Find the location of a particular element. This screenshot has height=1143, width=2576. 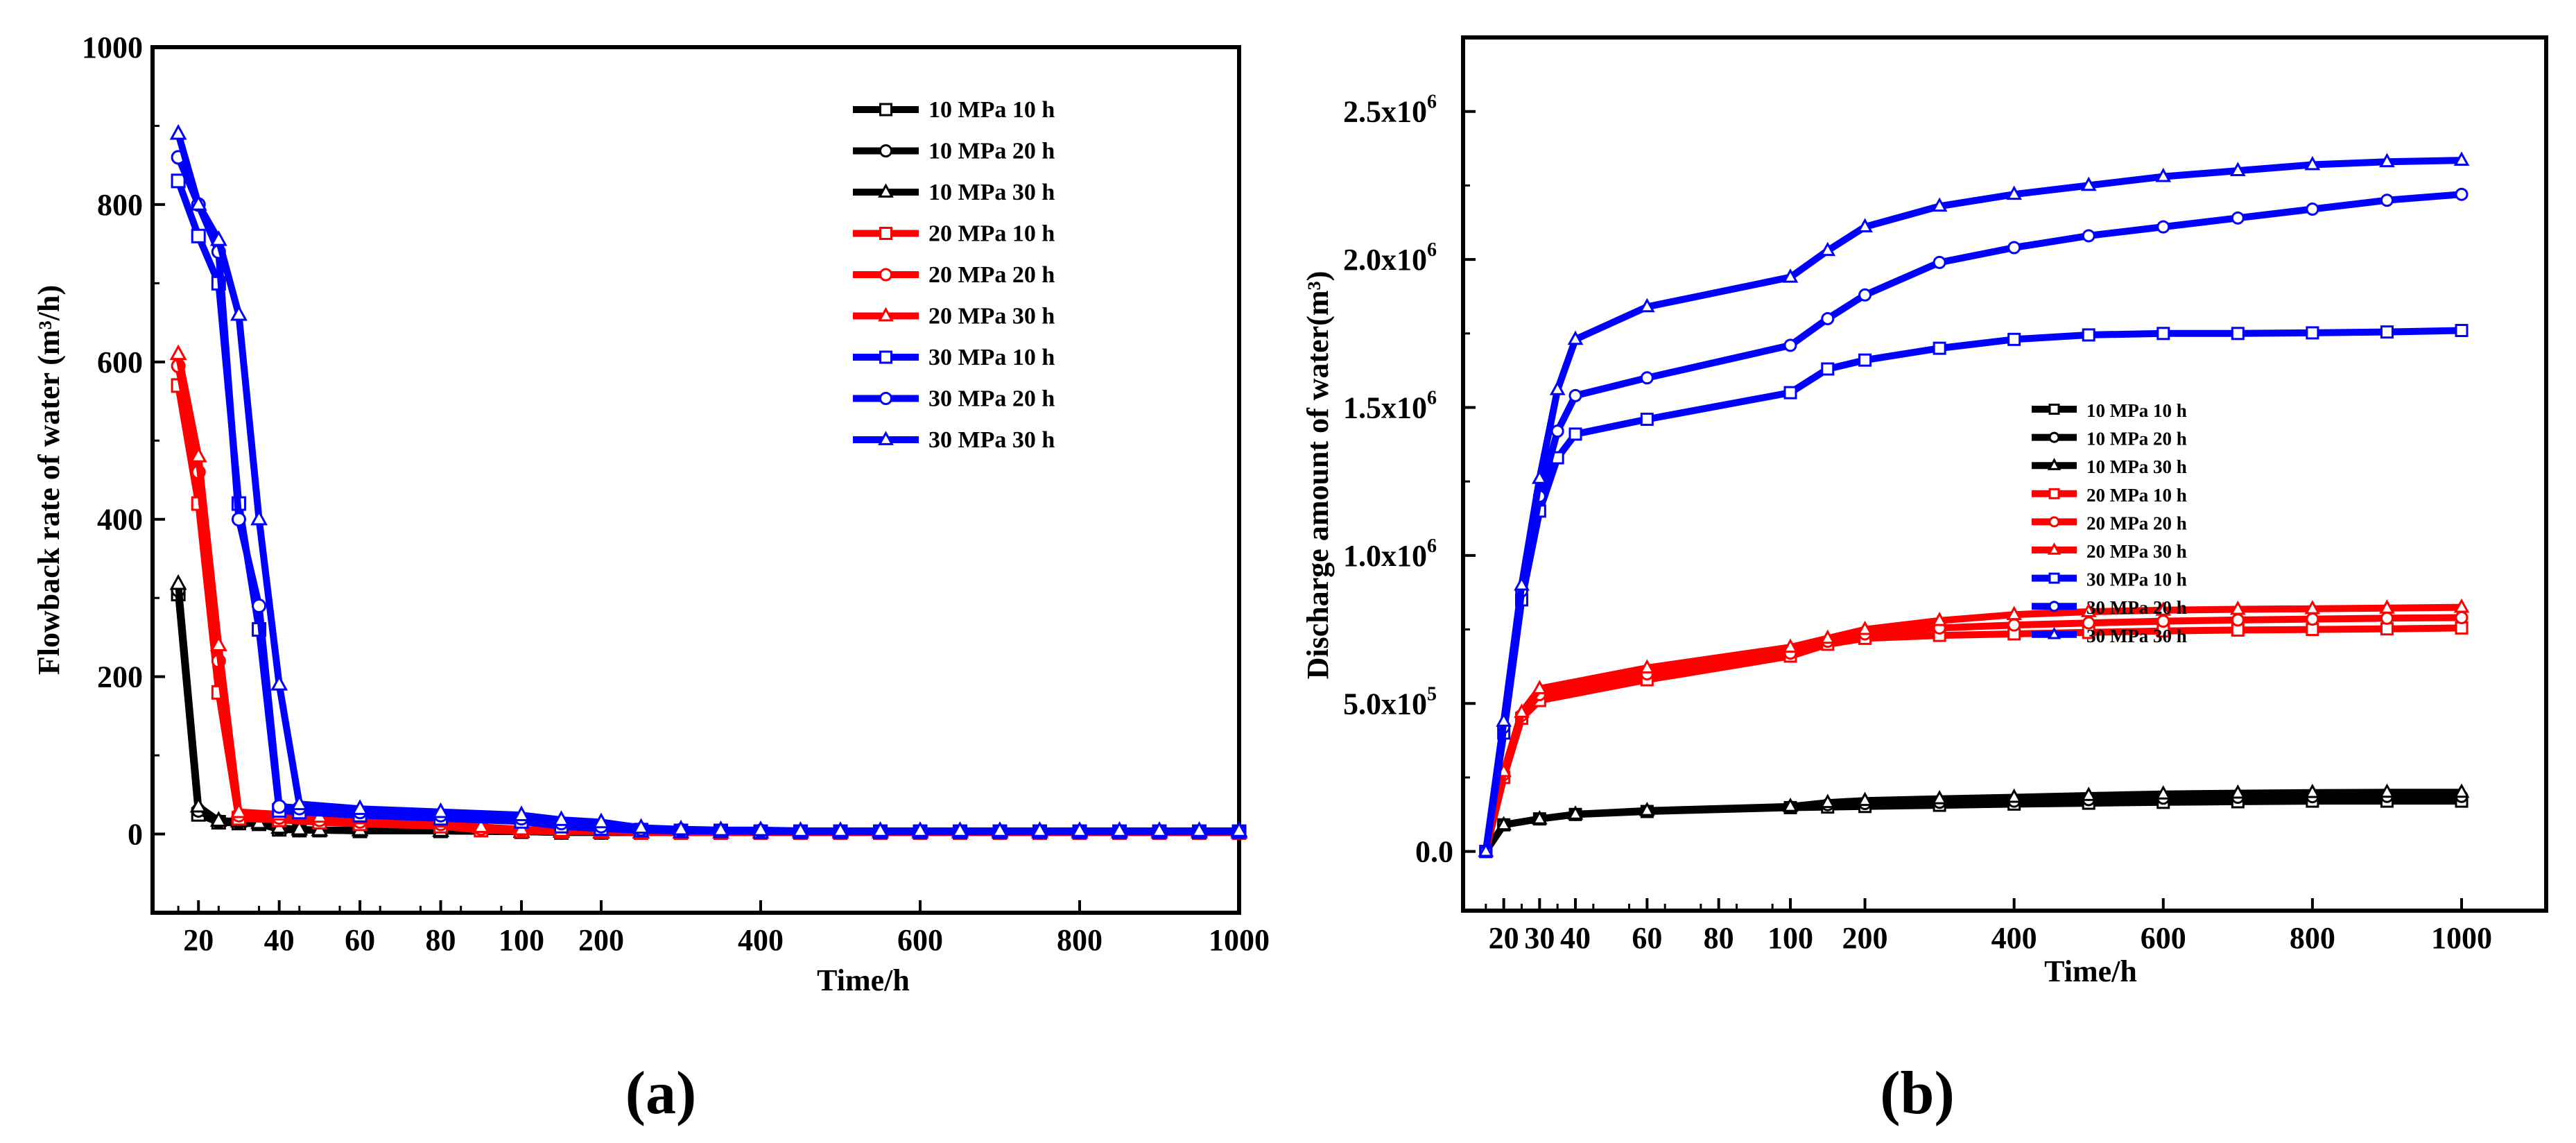

panel-caption: (a) is located at coordinates (661, 1093).